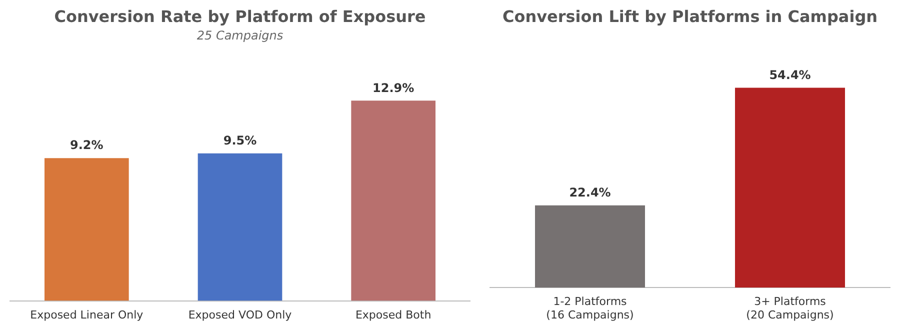  I want to click on x-tick-label: 3+ Platforms (20 Campaigns), so click(790, 308).